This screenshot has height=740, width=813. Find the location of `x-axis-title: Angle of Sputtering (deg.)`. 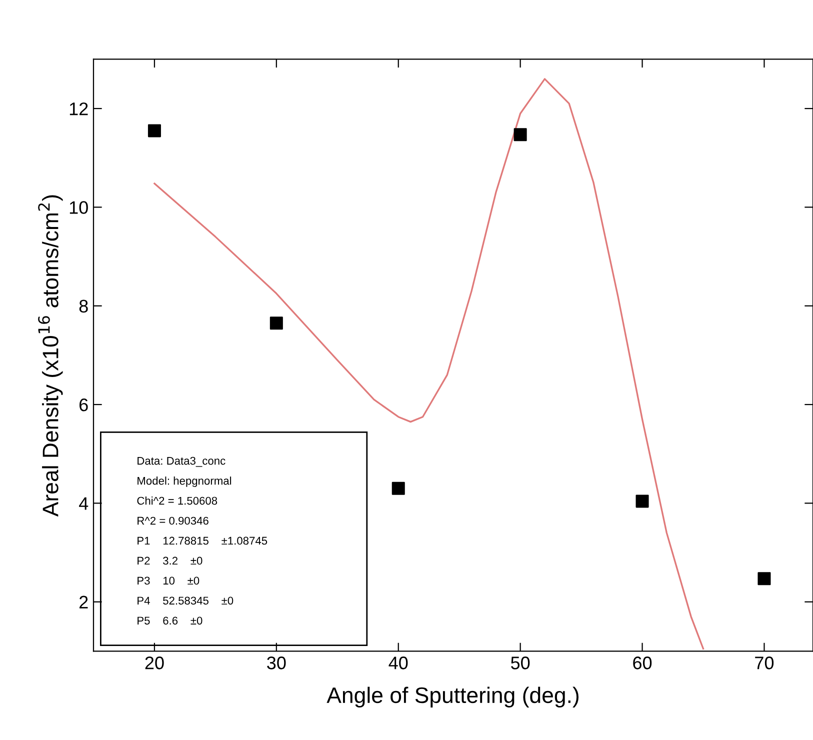

x-axis-title: Angle of Sputtering (deg.) is located at coordinates (452, 697).